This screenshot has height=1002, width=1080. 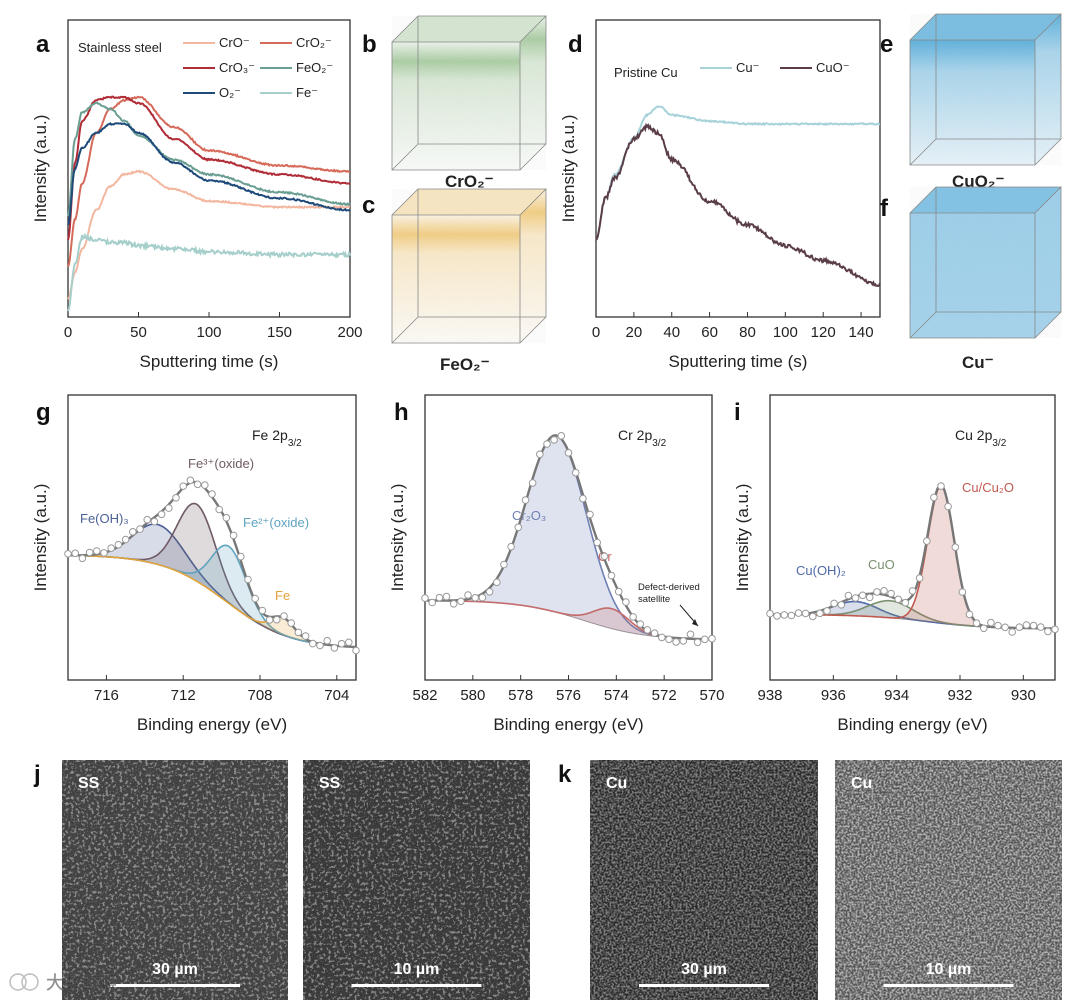 I want to click on x-tick-label: 100, so click(x=785, y=332).